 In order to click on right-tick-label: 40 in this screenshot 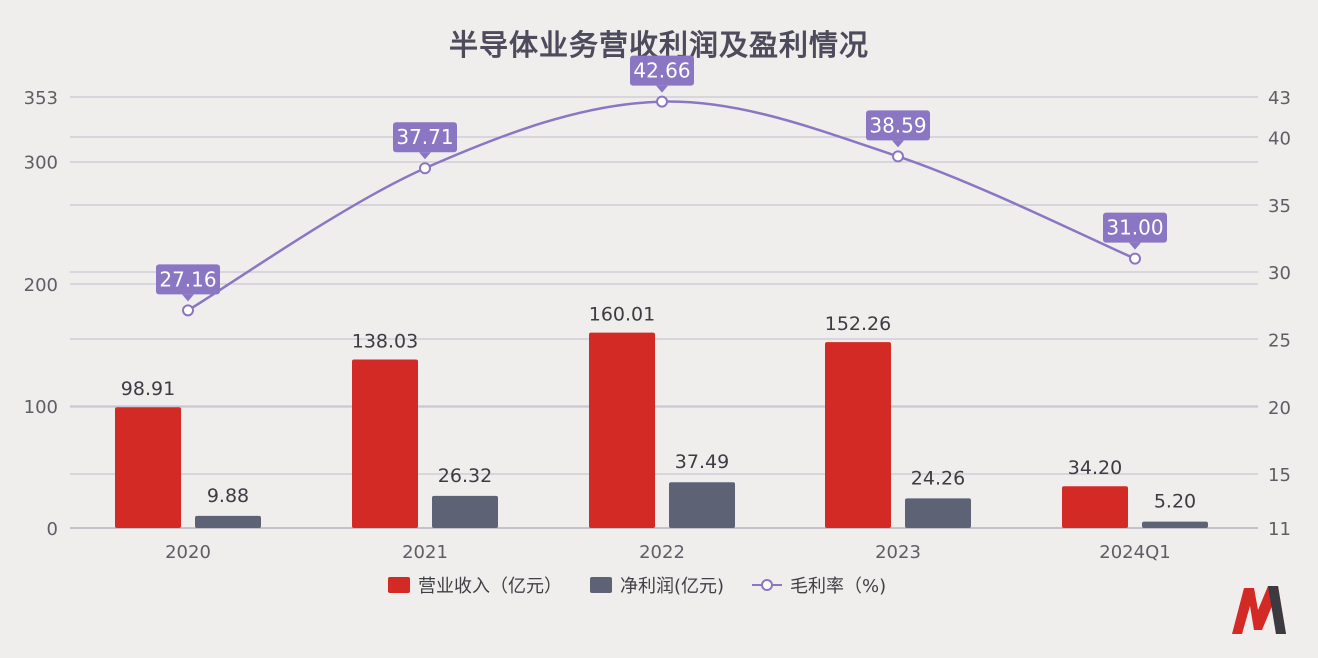, I will do `click(1279, 138)`.